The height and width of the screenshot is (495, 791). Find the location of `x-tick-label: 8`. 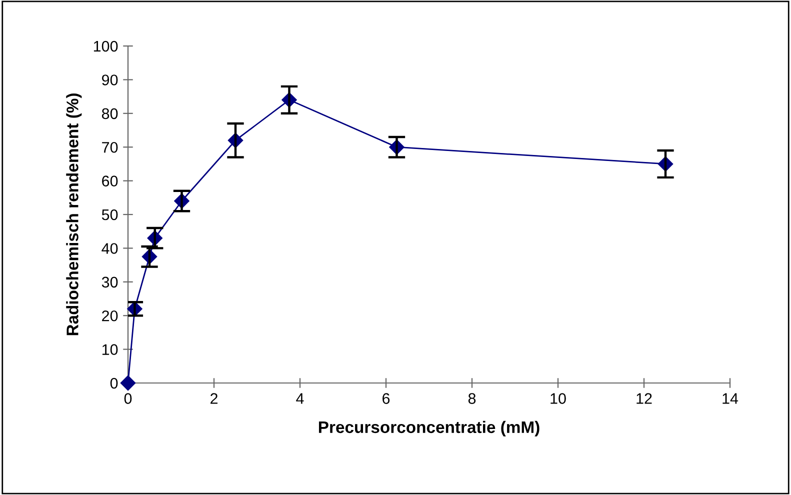

x-tick-label: 8 is located at coordinates (472, 398).